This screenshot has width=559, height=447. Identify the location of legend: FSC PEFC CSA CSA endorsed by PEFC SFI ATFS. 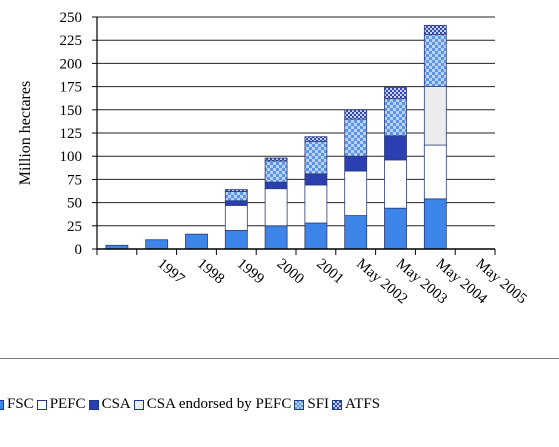
(191, 404).